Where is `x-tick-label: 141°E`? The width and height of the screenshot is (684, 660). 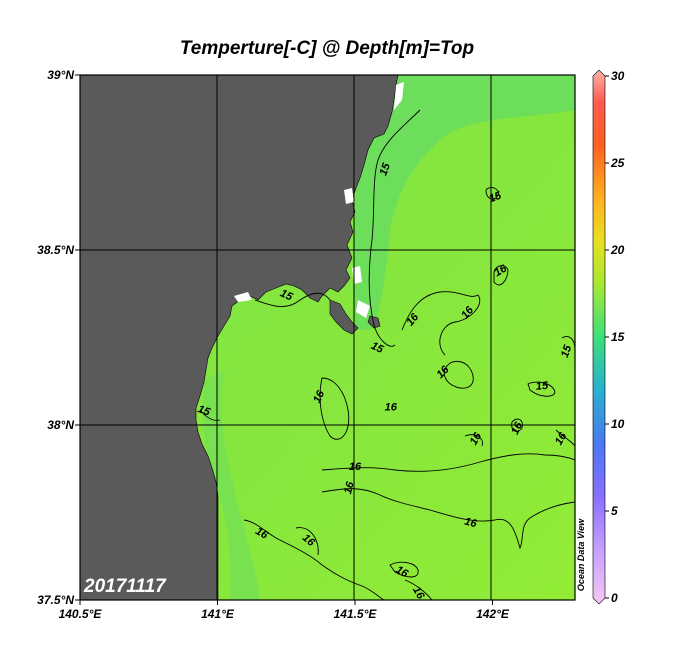 x-tick-label: 141°E is located at coordinates (218, 614).